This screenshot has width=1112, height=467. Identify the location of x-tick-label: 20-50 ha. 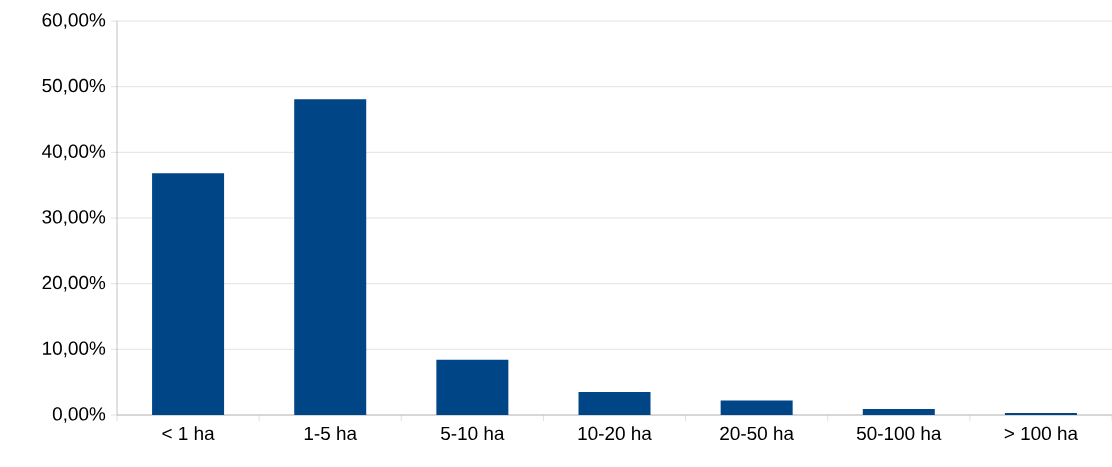
(757, 433).